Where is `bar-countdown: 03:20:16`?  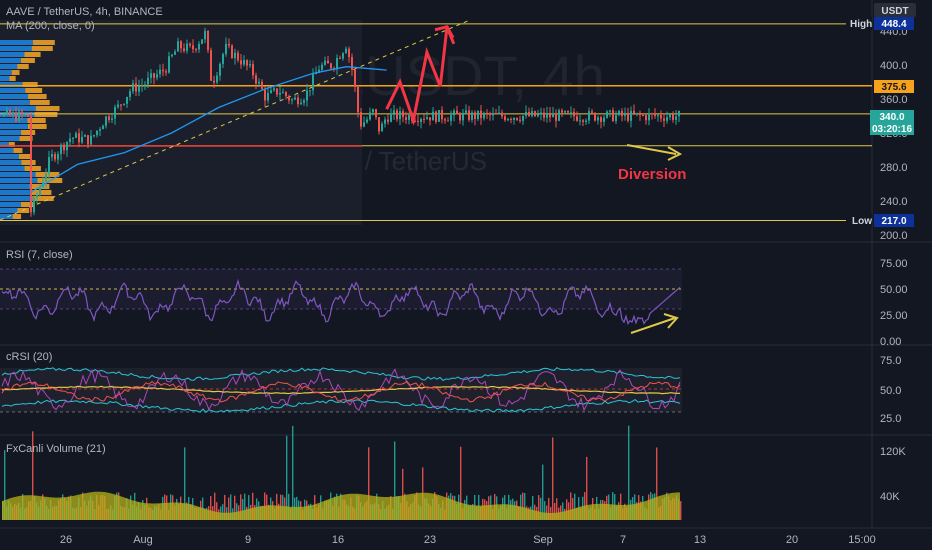 bar-countdown: 03:20:16 is located at coordinates (892, 129).